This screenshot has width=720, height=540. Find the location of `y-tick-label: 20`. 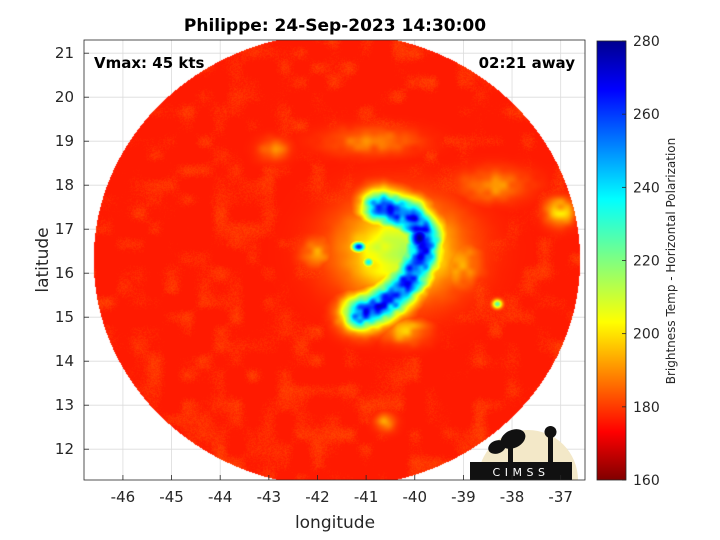

y-tick-label: 20 is located at coordinates (64, 97).